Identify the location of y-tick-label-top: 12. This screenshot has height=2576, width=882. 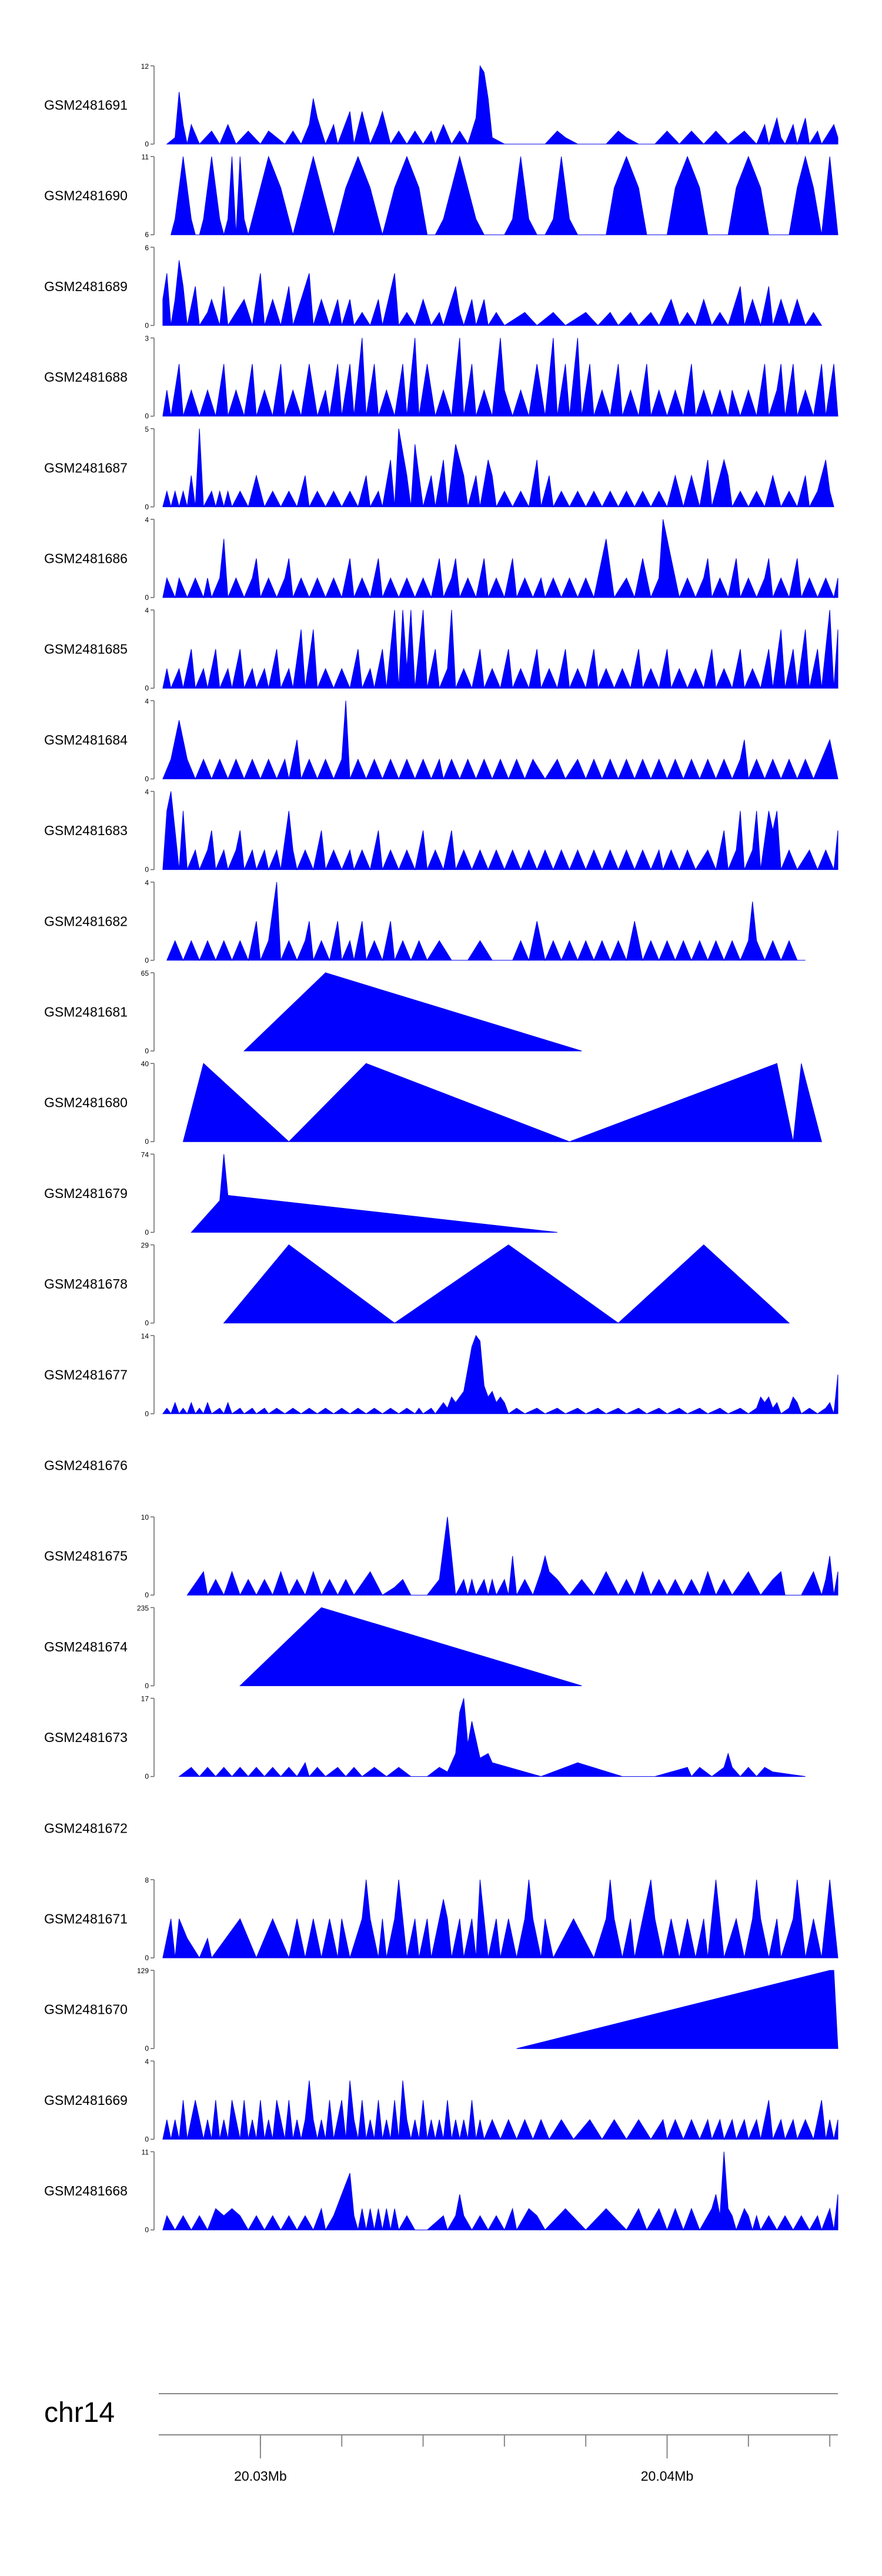
(145, 66).